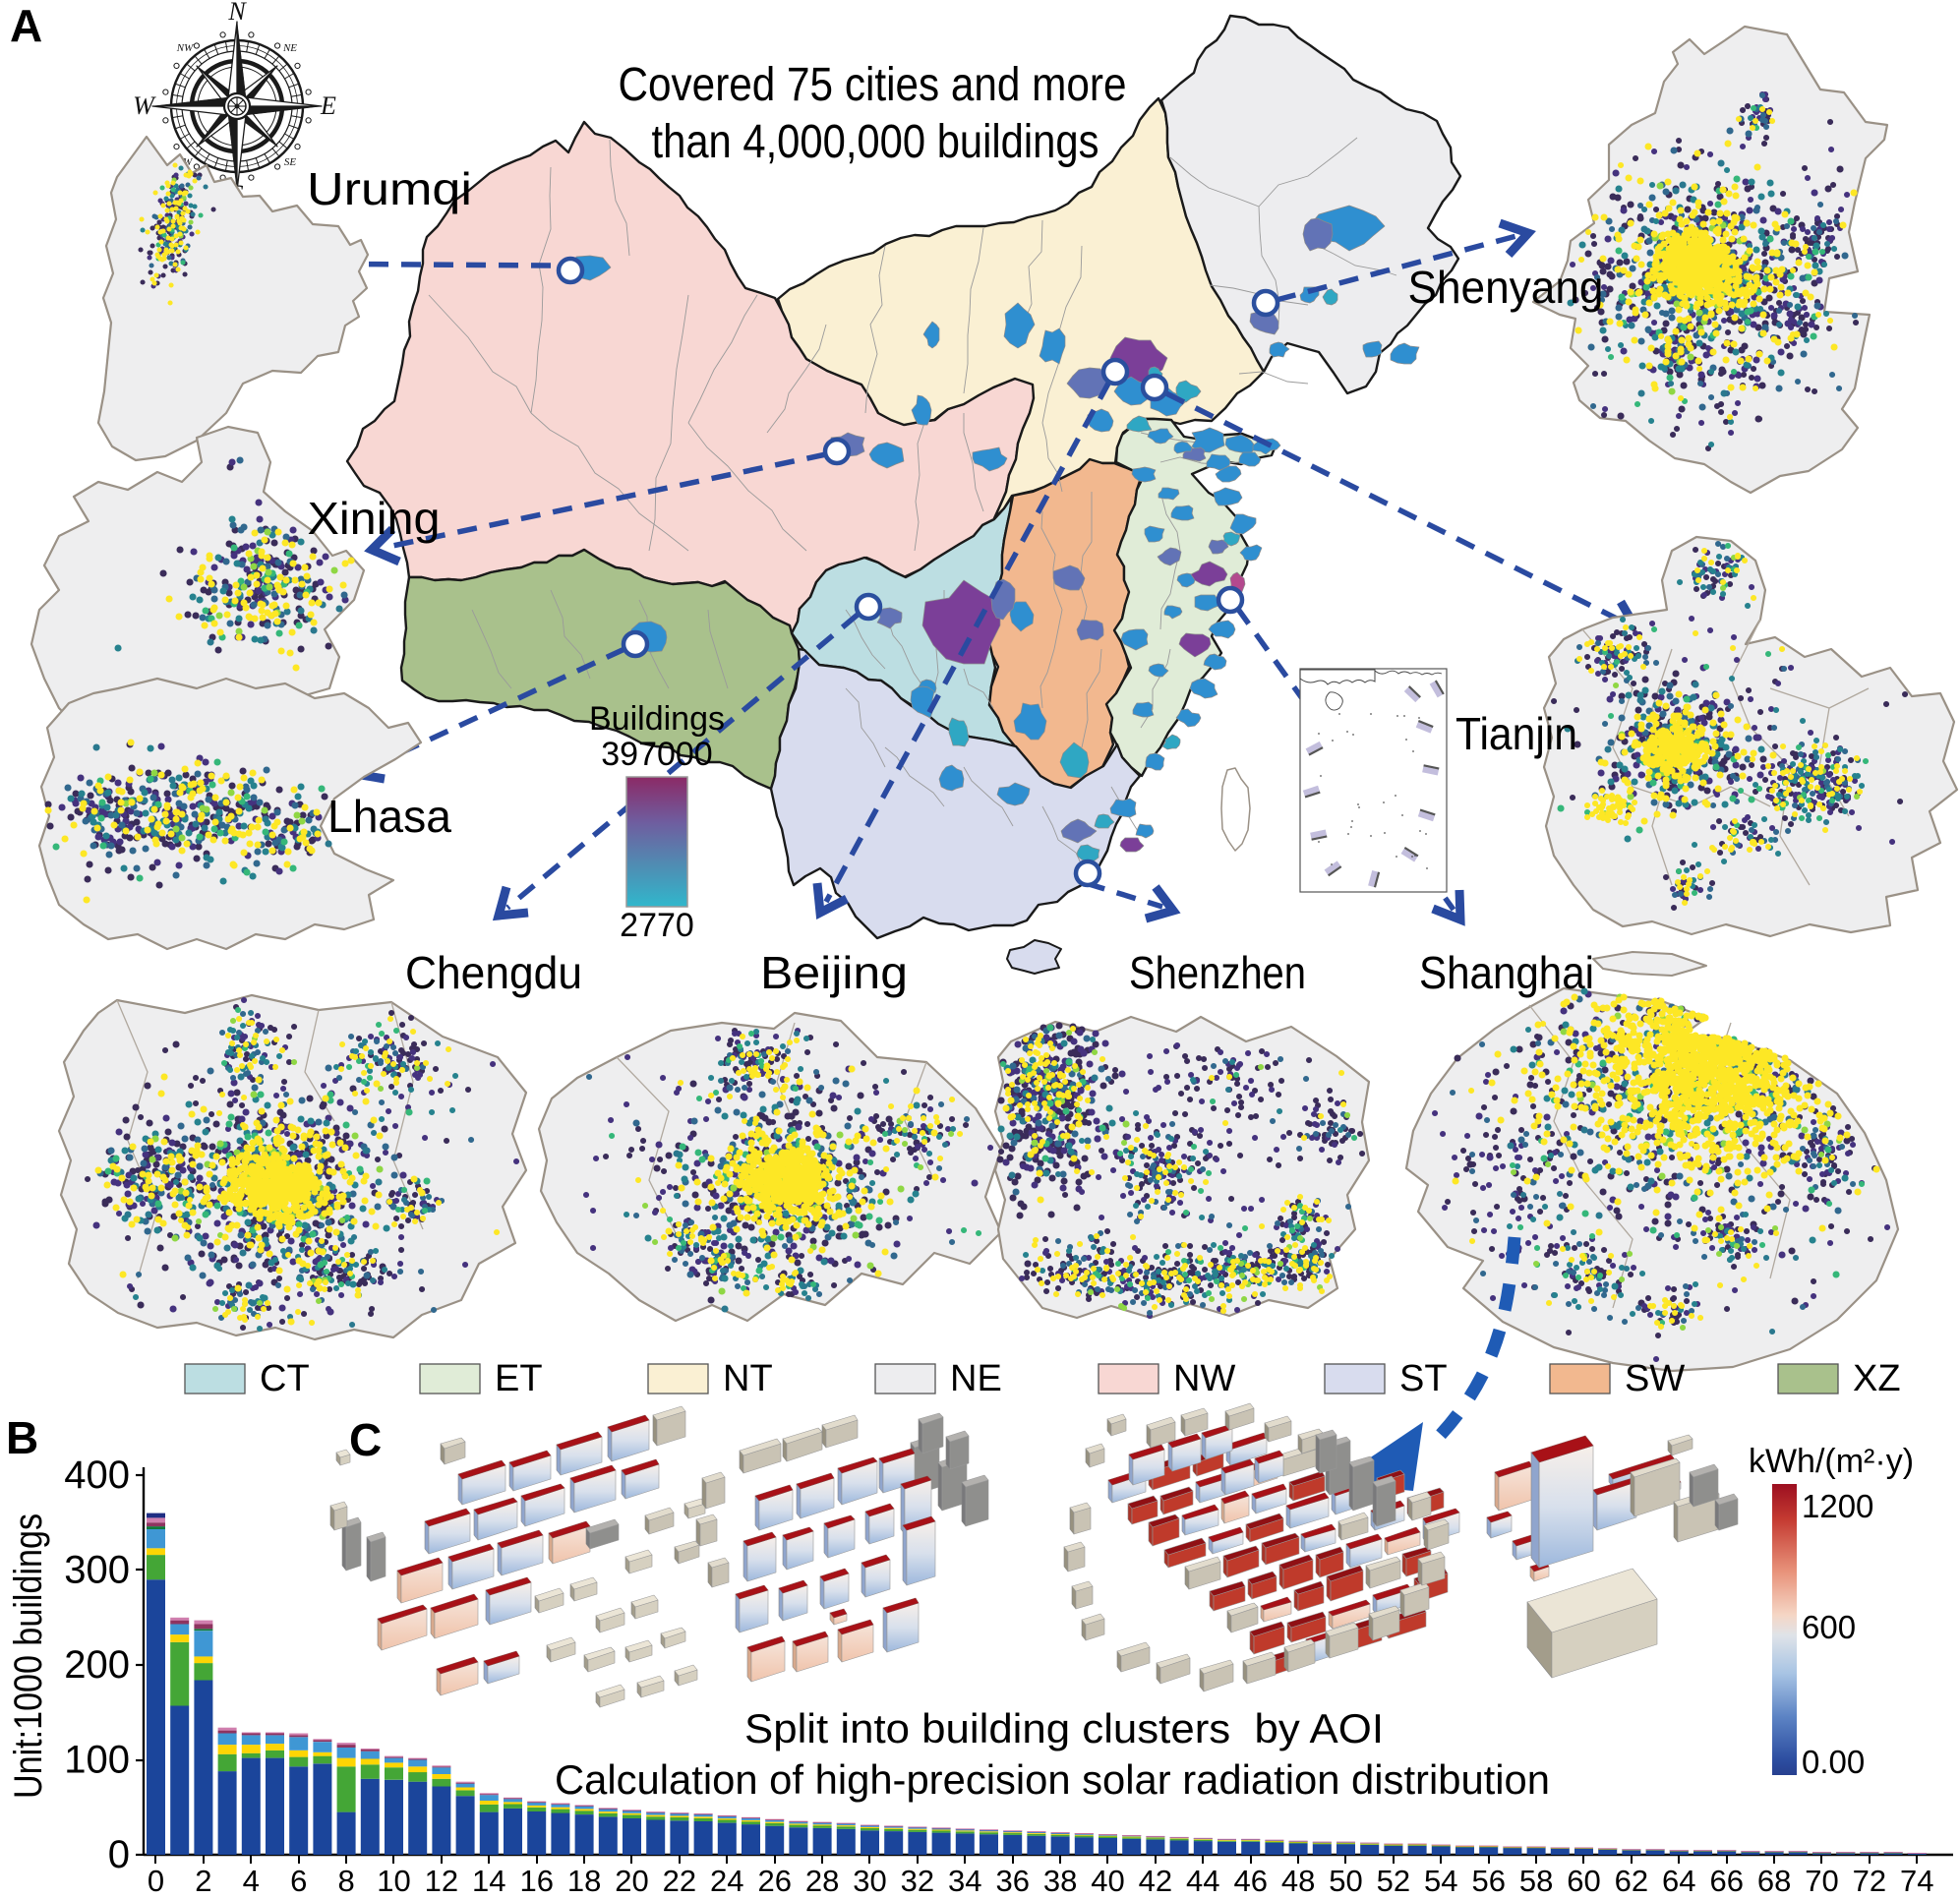  Describe the element at coordinates (203, 1881) in the screenshot. I see `svg-text: 2` at that location.